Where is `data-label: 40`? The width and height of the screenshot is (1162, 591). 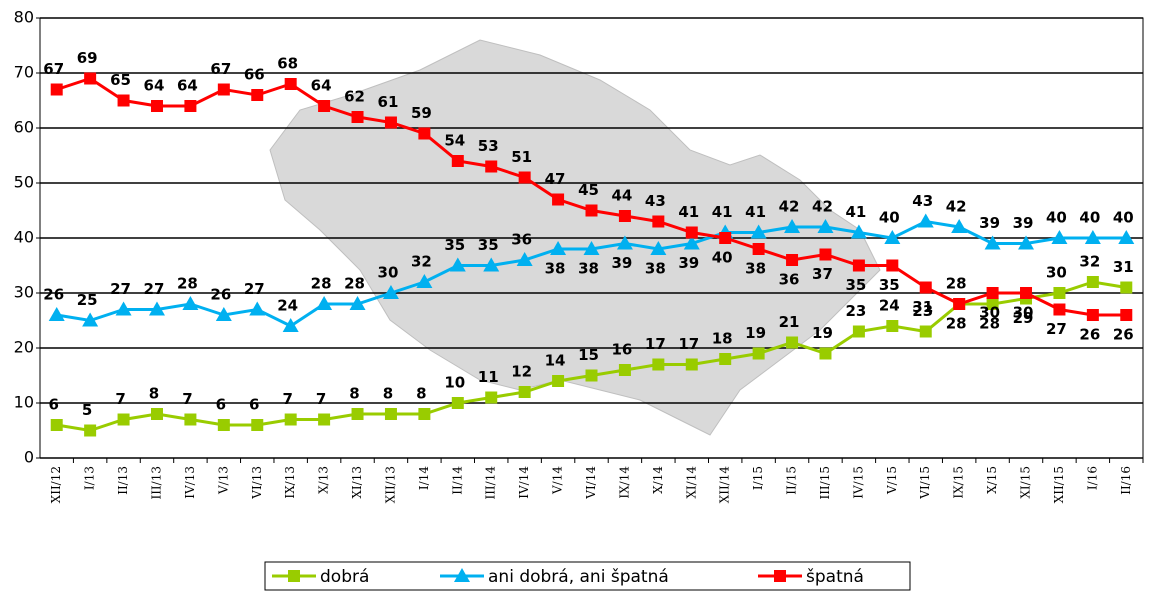 data-label: 40 is located at coordinates (889, 218).